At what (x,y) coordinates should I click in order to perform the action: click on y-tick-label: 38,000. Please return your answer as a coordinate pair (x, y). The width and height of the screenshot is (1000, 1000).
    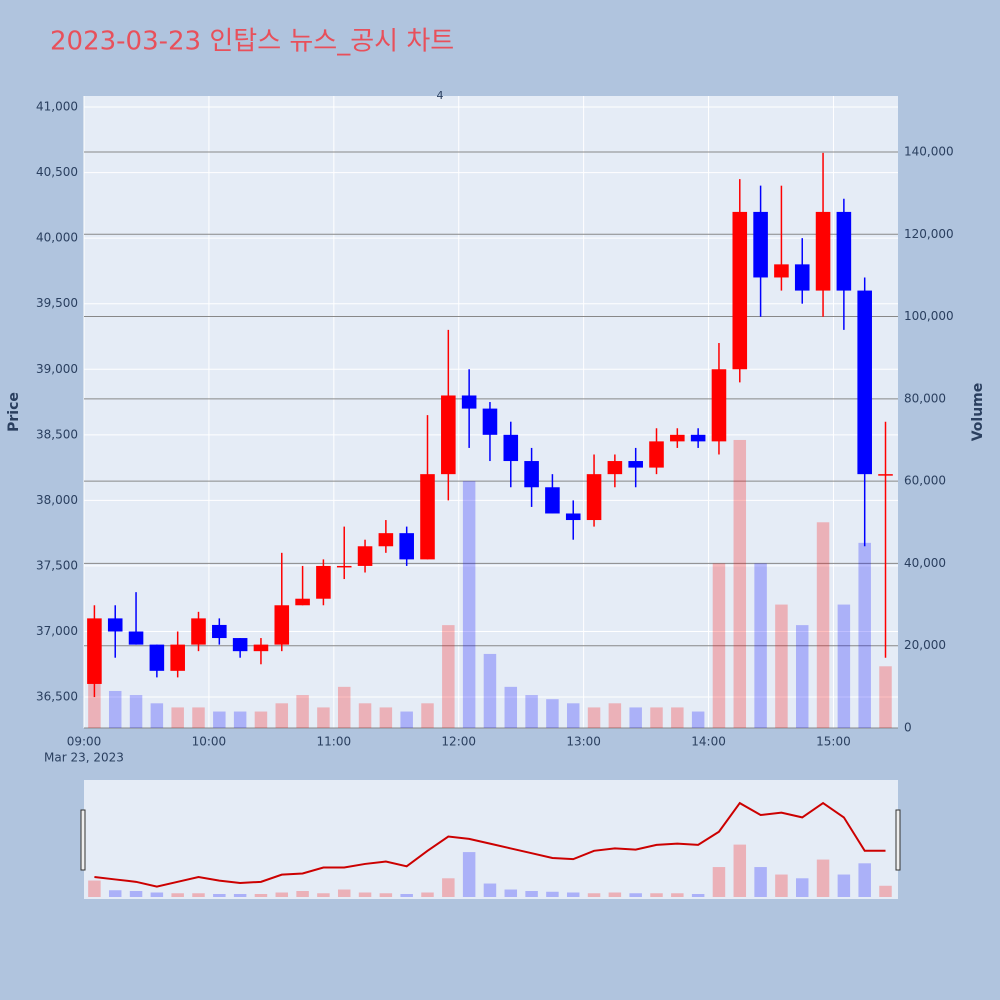
    Looking at the image, I should click on (57, 500).